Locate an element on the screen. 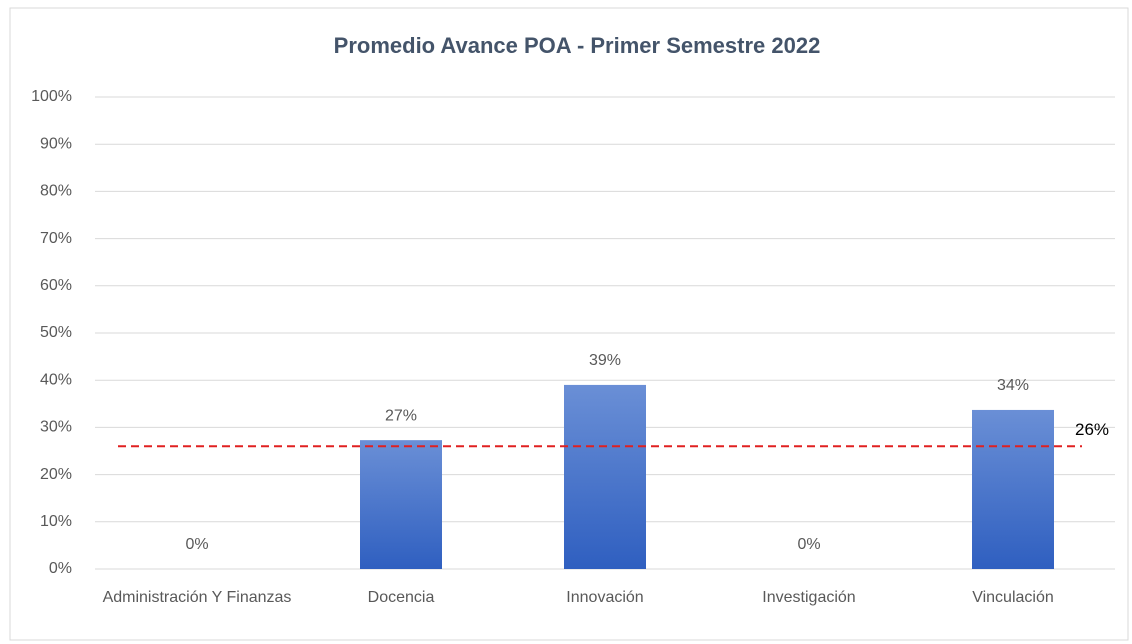 Image resolution: width=1132 pixels, height=644 pixels. data-label: 39% is located at coordinates (605, 360).